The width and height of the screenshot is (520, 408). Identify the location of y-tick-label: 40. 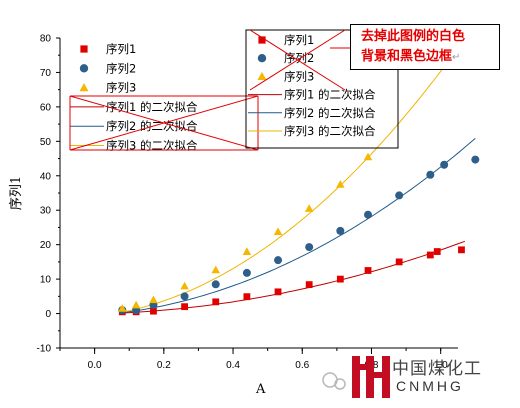
(46, 176).